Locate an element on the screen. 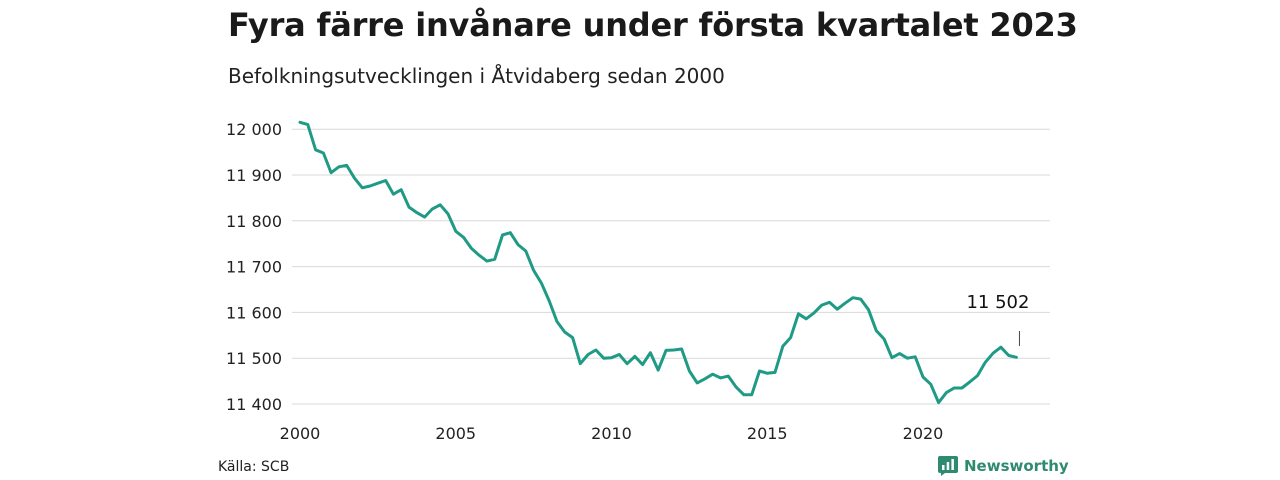 Image resolution: width=1280 pixels, height=480 pixels. y-tick-label: 11 500 is located at coordinates (254, 358).